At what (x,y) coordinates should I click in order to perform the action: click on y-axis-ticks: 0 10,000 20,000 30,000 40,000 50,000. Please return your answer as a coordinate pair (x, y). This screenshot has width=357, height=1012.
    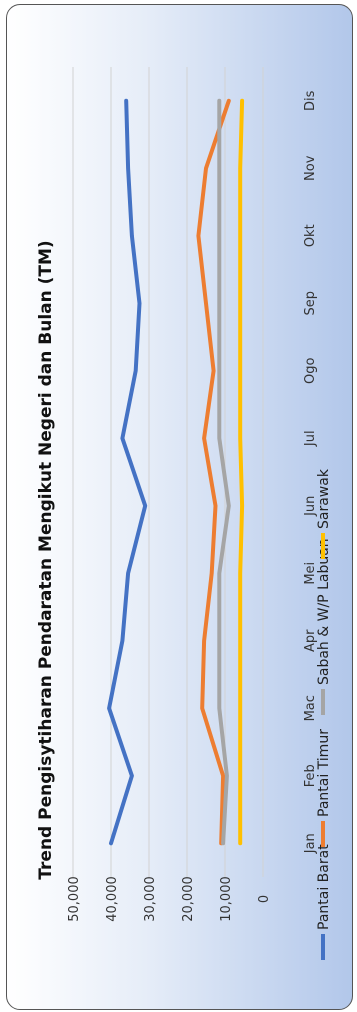
    Looking at the image, I should click on (169, 899).